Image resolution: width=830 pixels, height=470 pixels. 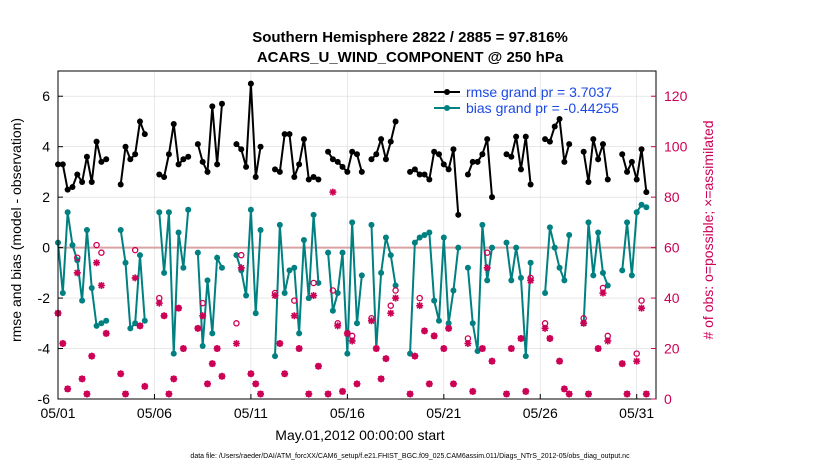 What do you see at coordinates (50, 247) in the screenshot?
I see `left-axis-ticks: -6 -4 -2 0 2 4 6` at bounding box center [50, 247].